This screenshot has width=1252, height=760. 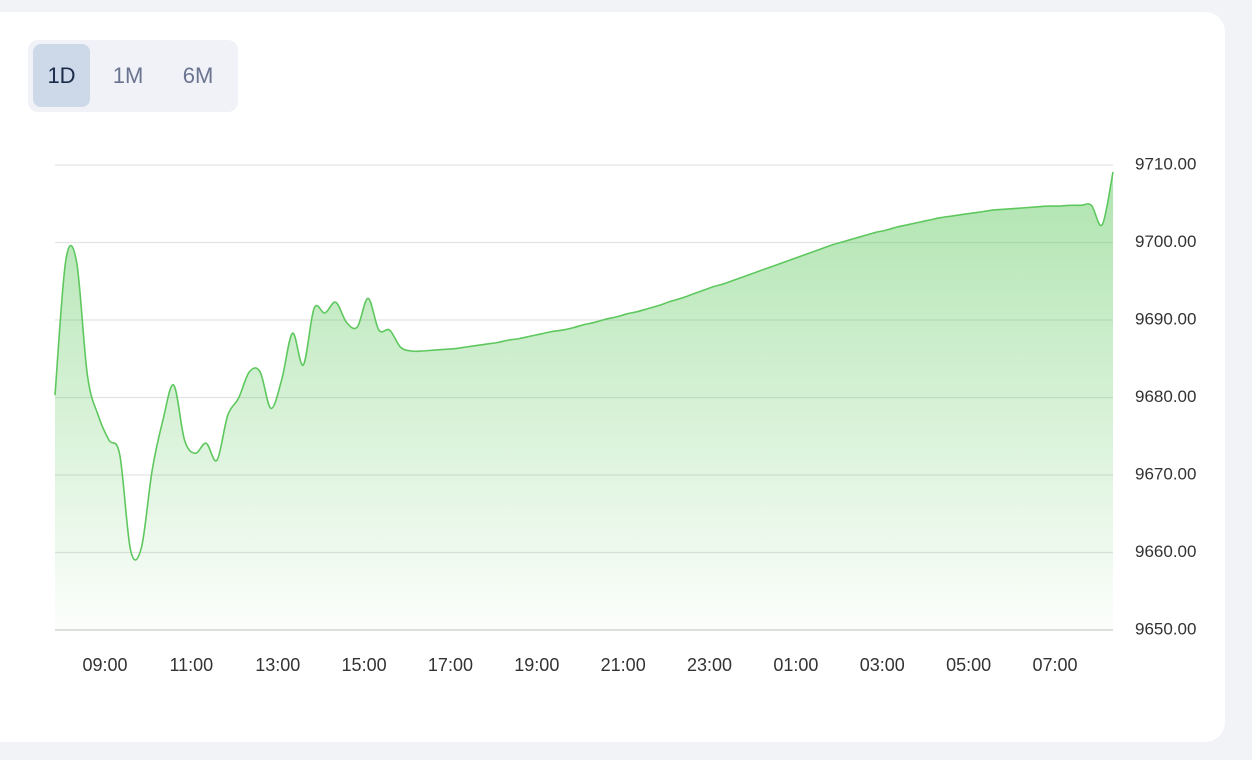 What do you see at coordinates (128, 75) in the screenshot?
I see `range-tab: 1M` at bounding box center [128, 75].